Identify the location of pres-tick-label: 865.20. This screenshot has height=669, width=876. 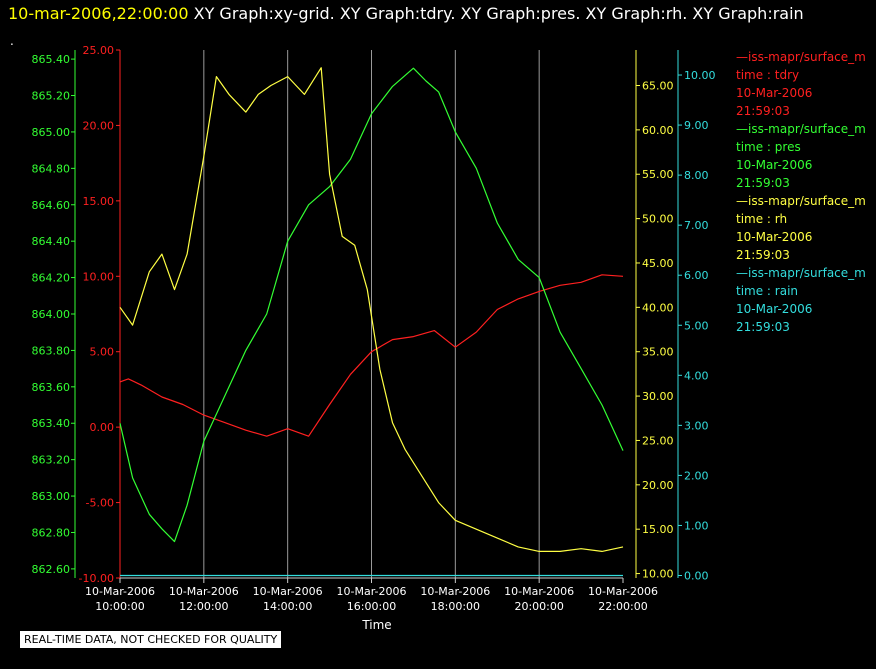
(51, 96).